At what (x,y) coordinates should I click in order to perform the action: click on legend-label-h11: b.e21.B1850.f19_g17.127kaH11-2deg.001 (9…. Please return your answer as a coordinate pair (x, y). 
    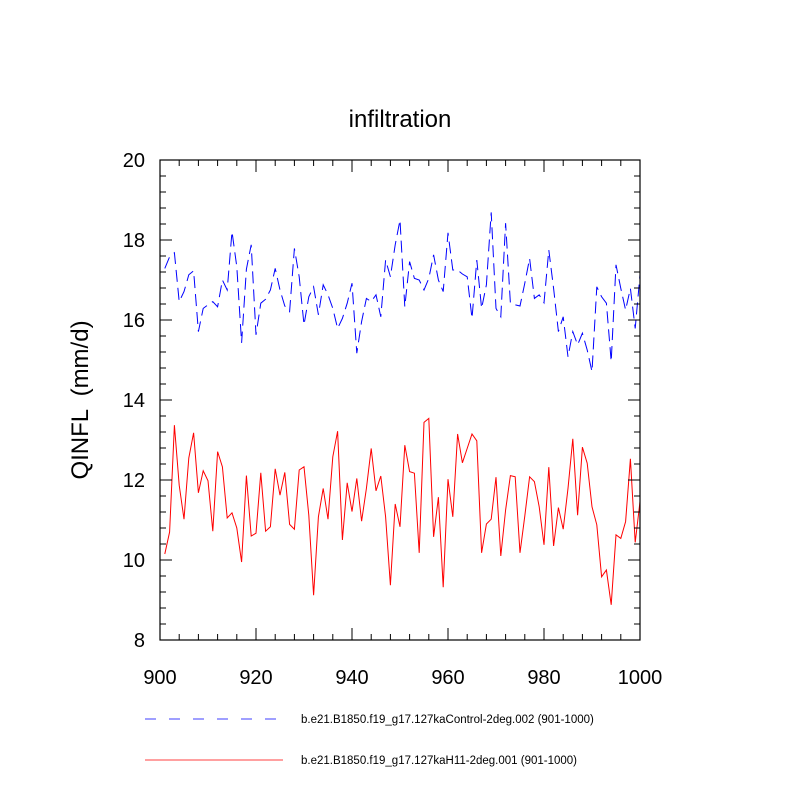
    Looking at the image, I should click on (439, 761).